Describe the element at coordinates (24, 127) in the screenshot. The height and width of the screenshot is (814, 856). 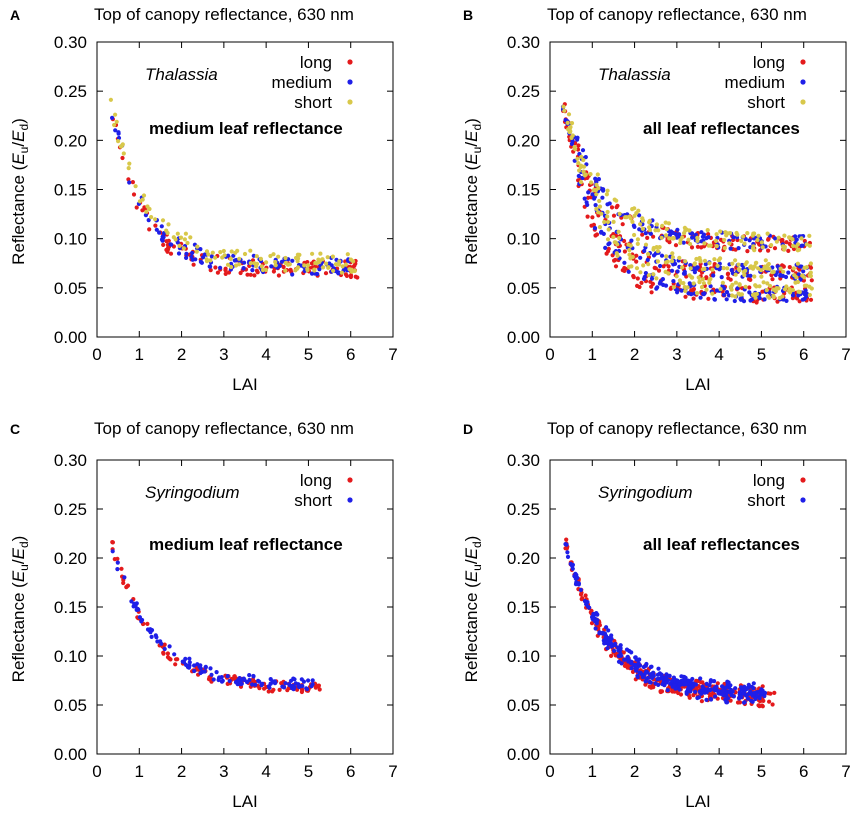
I see `y-axis-label-part: d` at that location.